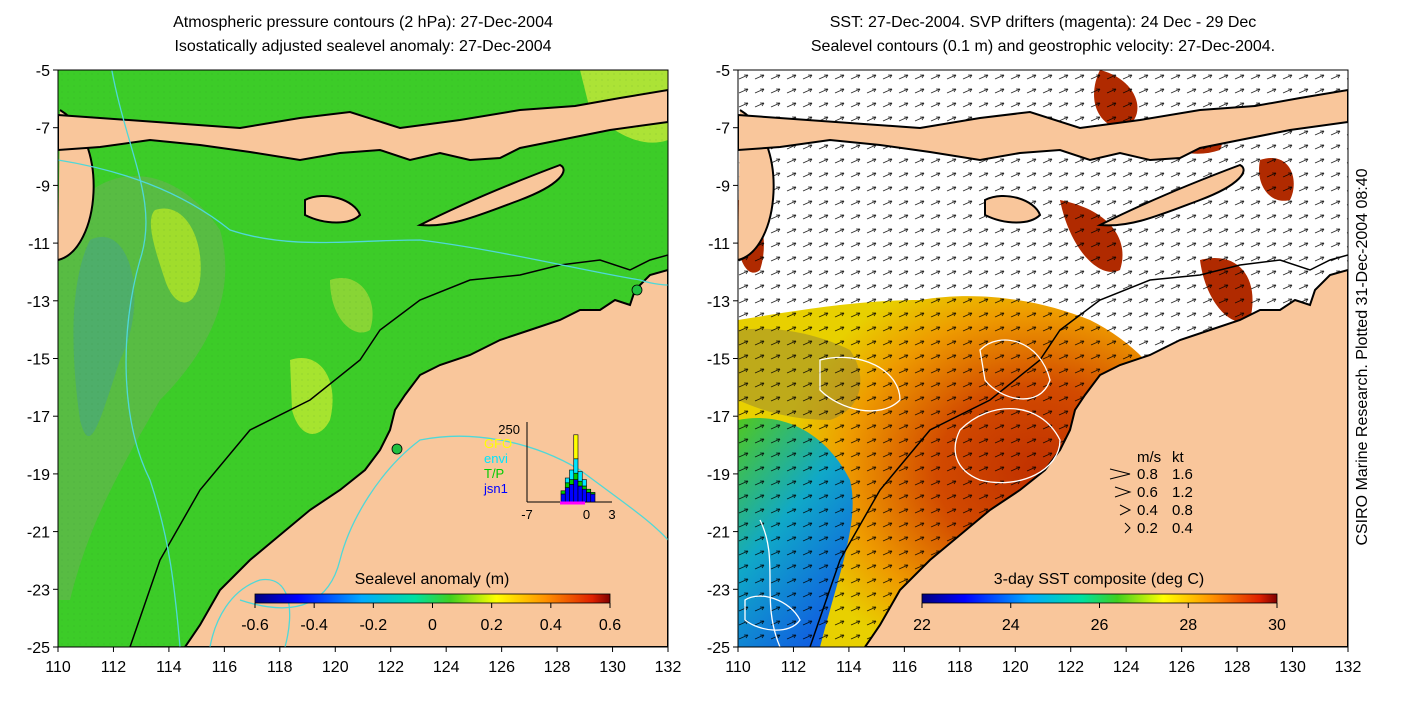 The width and height of the screenshot is (1419, 709). What do you see at coordinates (1147, 510) in the screenshot?
I see `speed-legend-ms-value: 0.4` at bounding box center [1147, 510].